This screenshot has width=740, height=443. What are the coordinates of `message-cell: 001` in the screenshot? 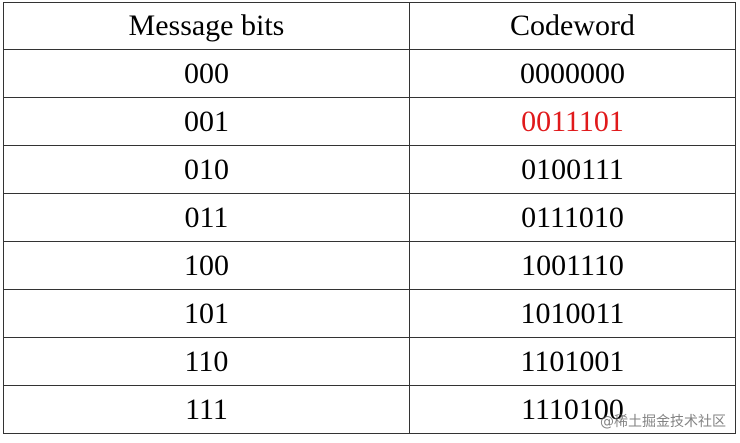 It's located at (206, 121).